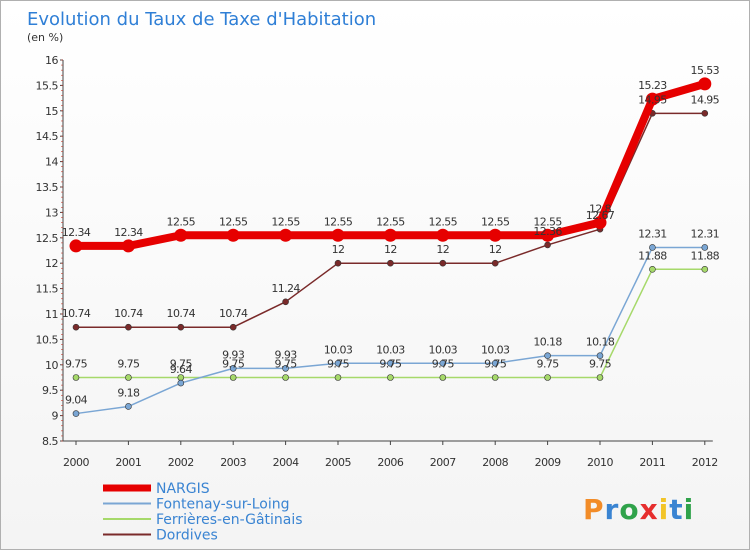 This screenshot has width=750, height=551. Describe the element at coordinates (390, 462) in the screenshot. I see `x-tick-label: 2006` at that location.